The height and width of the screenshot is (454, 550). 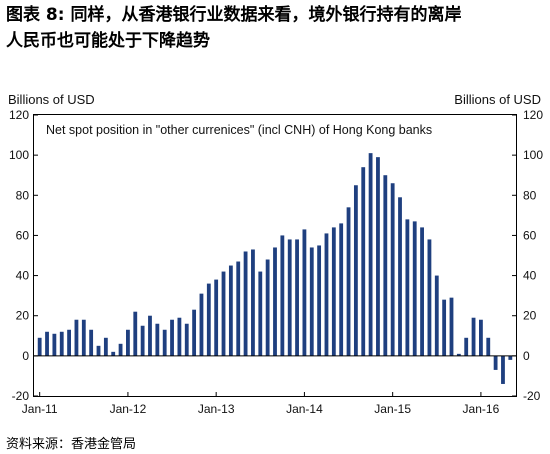 What do you see at coordinates (51, 99) in the screenshot?
I see `y-axis-title-left: Billions of USD` at bounding box center [51, 99].